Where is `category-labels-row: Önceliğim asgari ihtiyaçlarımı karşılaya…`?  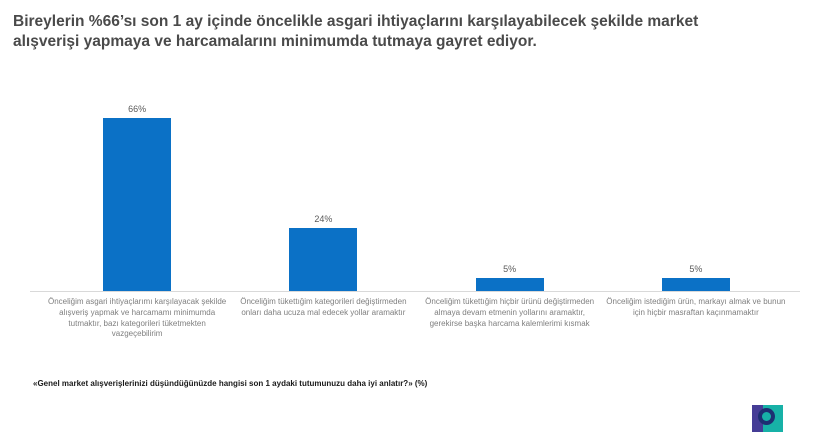
category-labels-row: Önceliğim asgari ihtiyaçlarımı karşılaya… is located at coordinates (416, 318).